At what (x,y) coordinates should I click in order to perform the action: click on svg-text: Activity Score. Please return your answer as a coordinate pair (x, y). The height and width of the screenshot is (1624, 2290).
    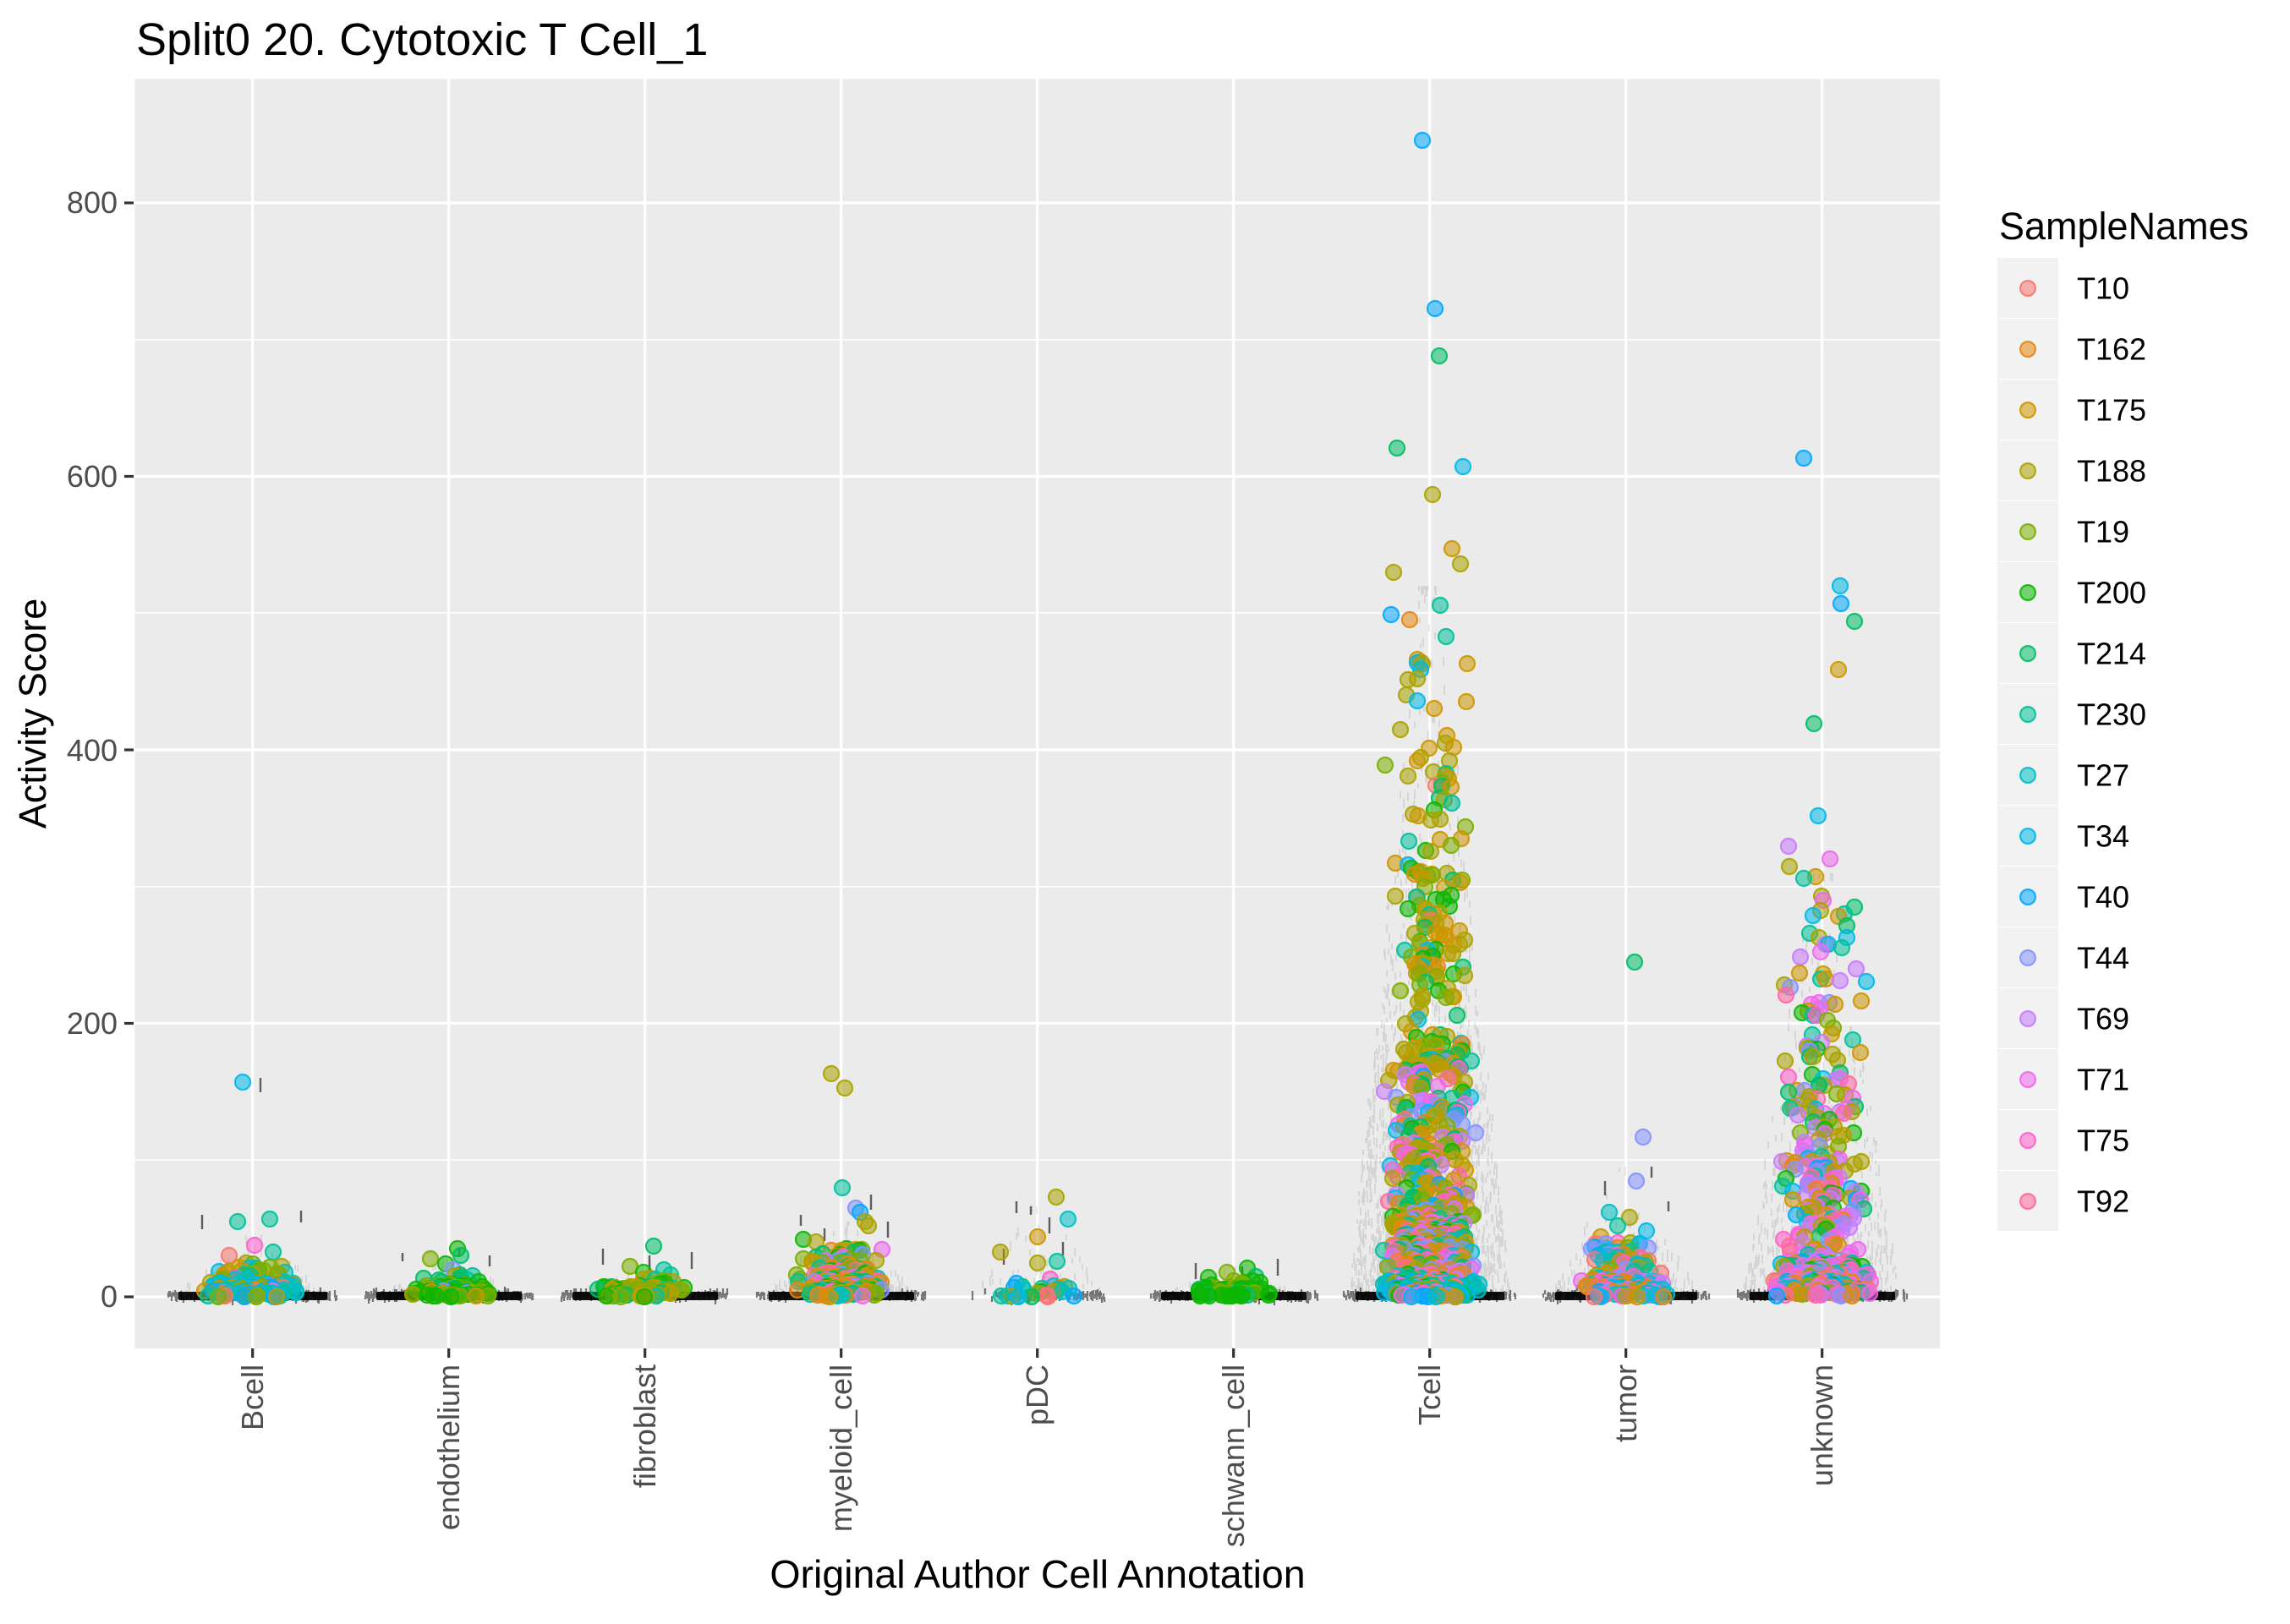
    Looking at the image, I should click on (32, 714).